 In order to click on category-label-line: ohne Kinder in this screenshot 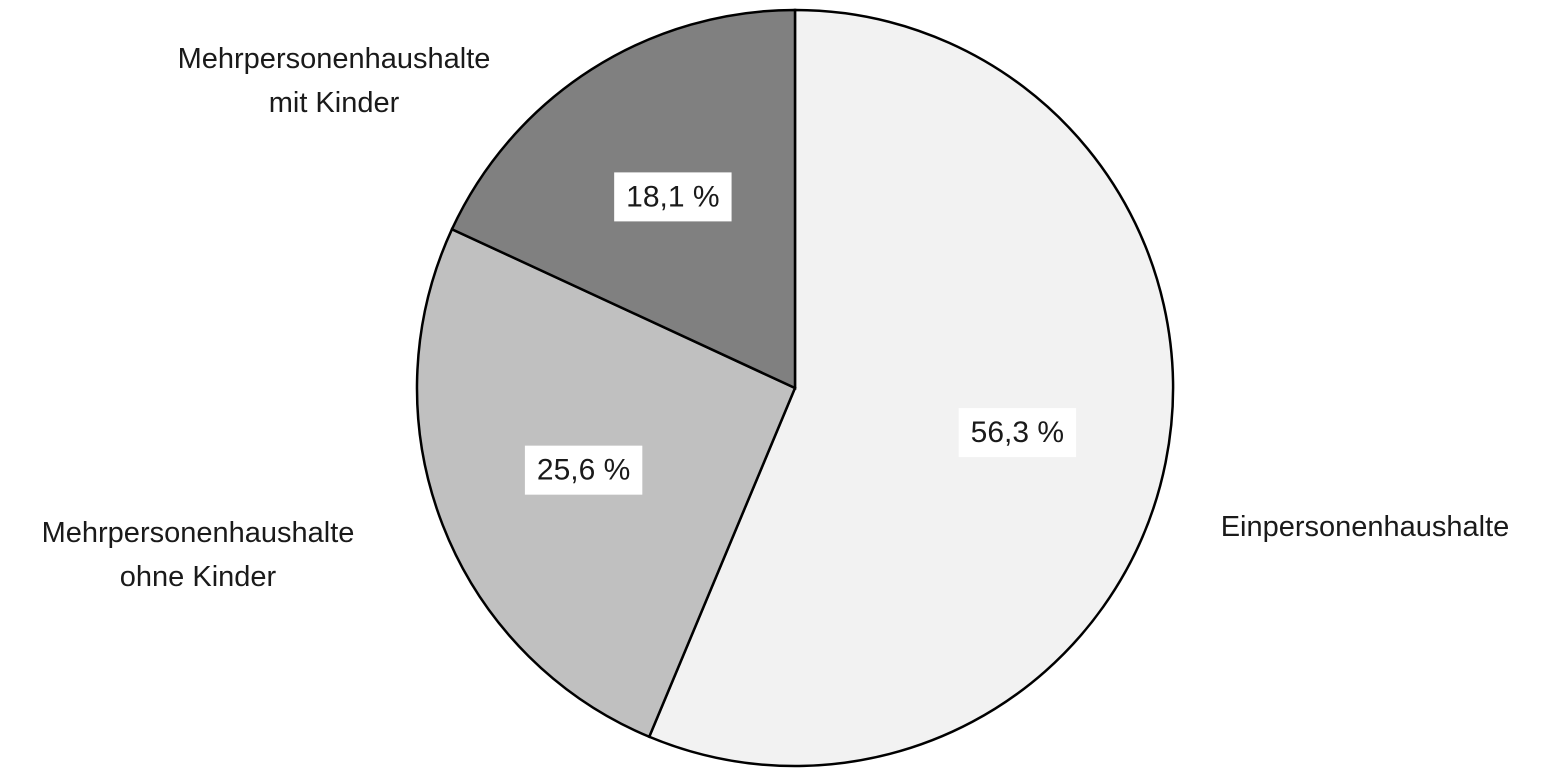, I will do `click(198, 577)`.